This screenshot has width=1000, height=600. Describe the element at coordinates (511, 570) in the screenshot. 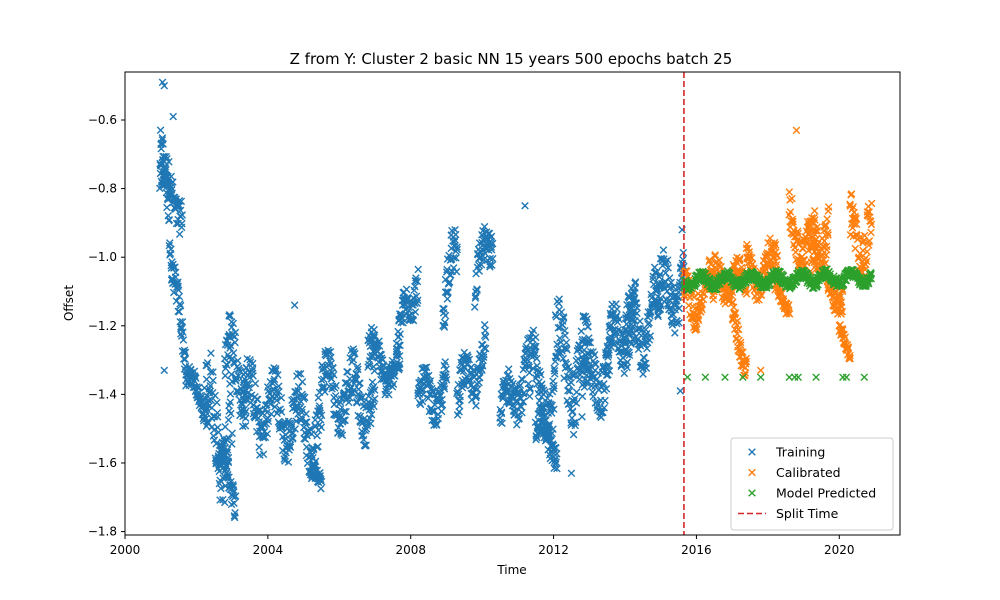

I see `x-axis-label: Time` at that location.